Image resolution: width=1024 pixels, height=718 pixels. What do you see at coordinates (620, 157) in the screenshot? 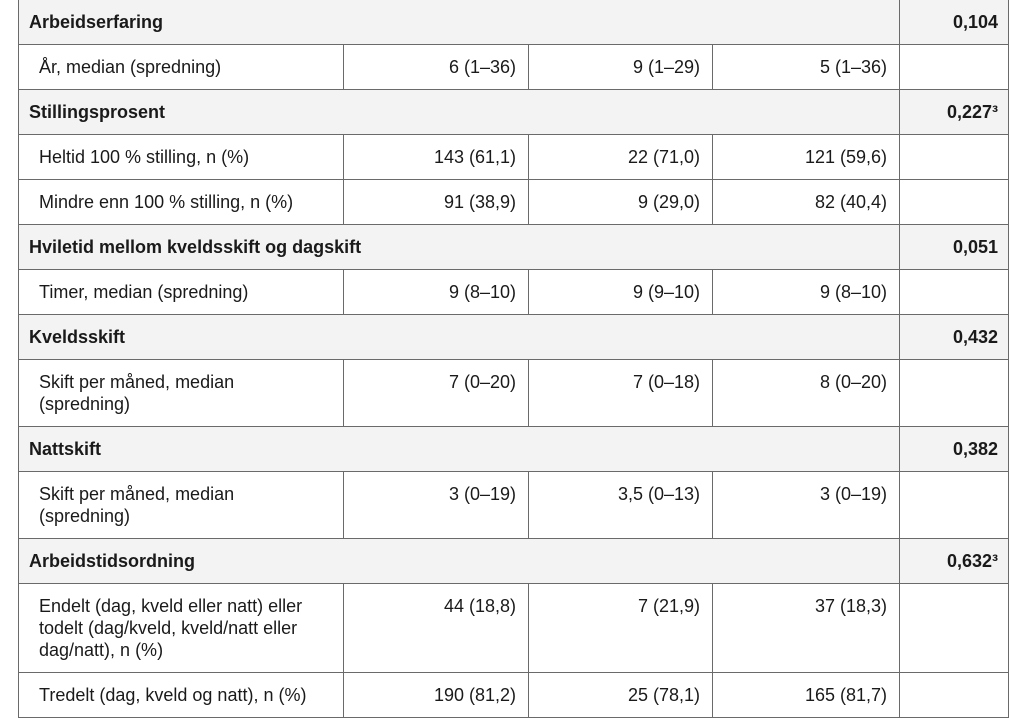
I see `cell: 22 (71,0)` at bounding box center [620, 157].